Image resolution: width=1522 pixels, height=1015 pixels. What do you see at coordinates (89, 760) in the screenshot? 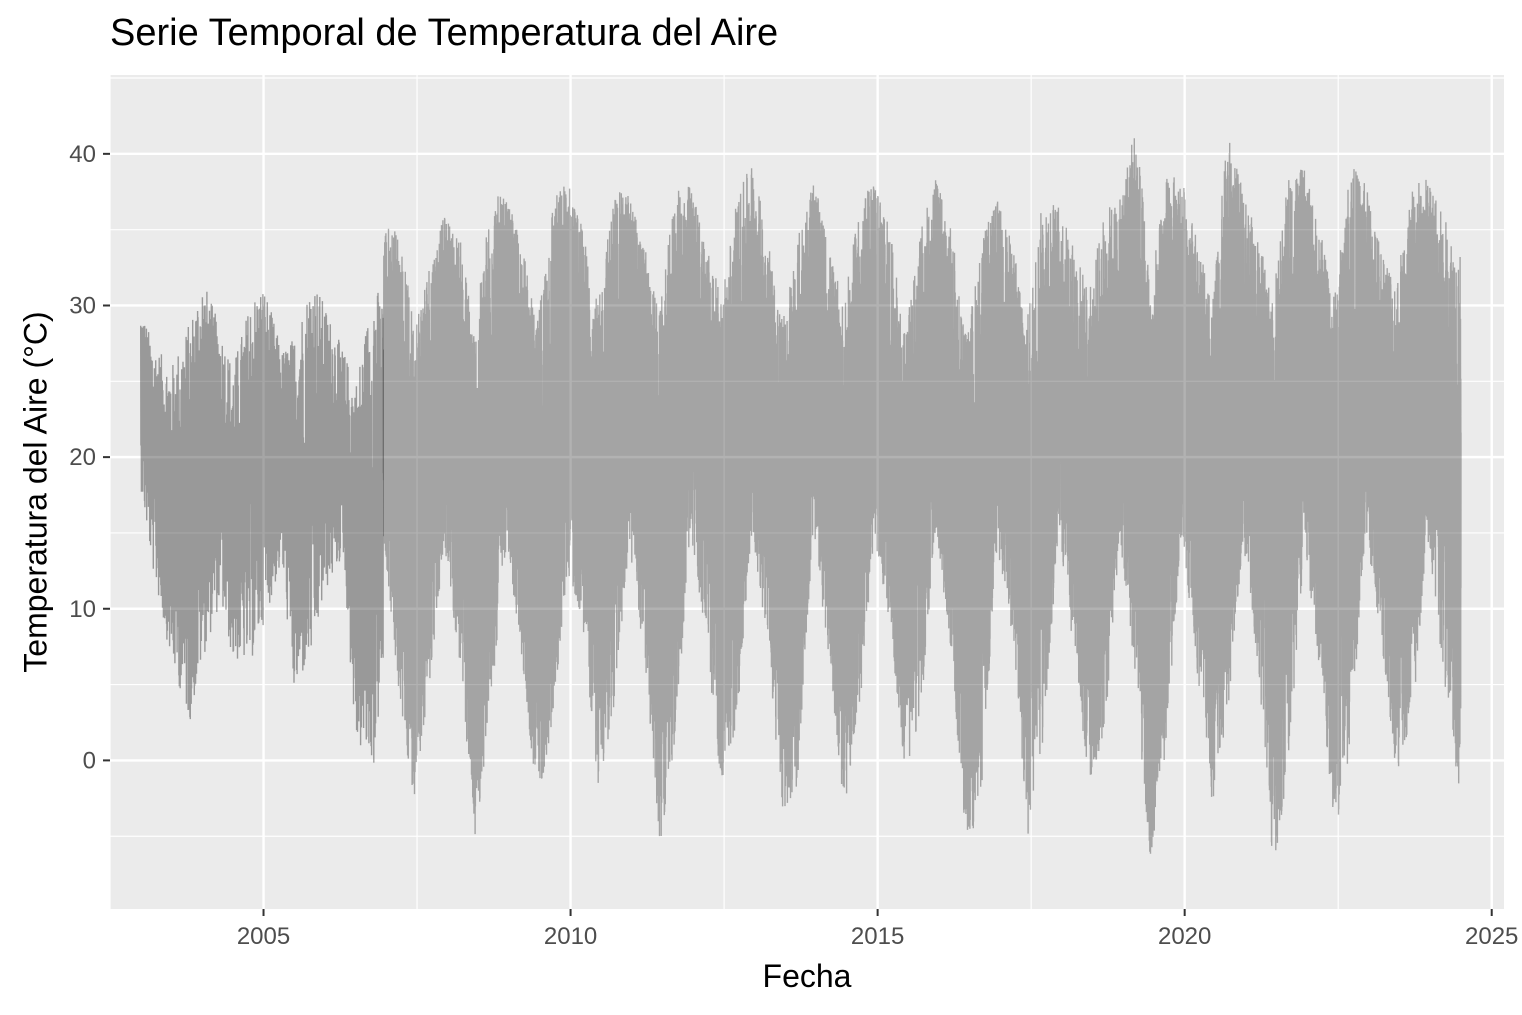
I see `y-tick-label: 0` at bounding box center [89, 760].